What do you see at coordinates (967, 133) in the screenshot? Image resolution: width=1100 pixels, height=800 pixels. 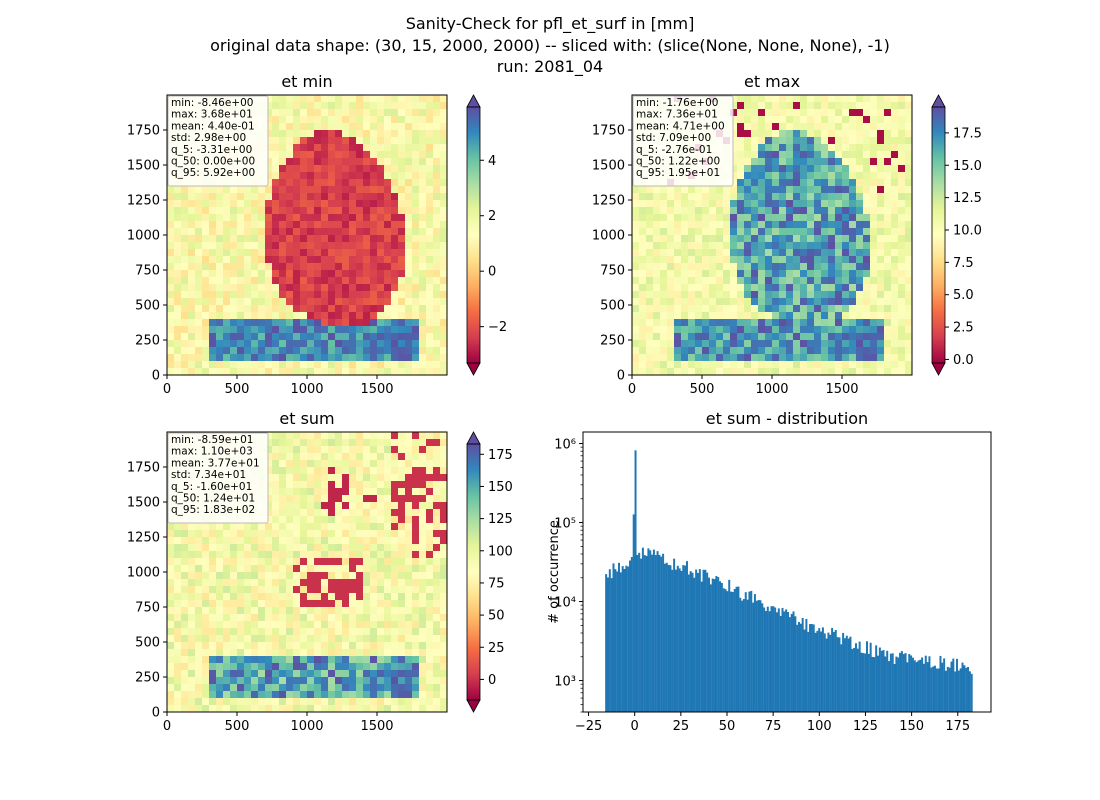 I see `et-max-colorbar-tick-label: 17.5` at bounding box center [967, 133].